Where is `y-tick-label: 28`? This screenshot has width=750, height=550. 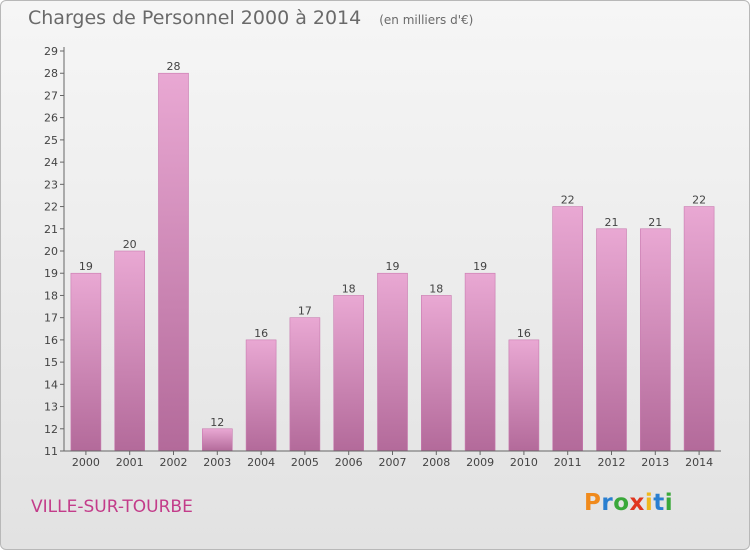 y-tick-label: 28 is located at coordinates (51, 73).